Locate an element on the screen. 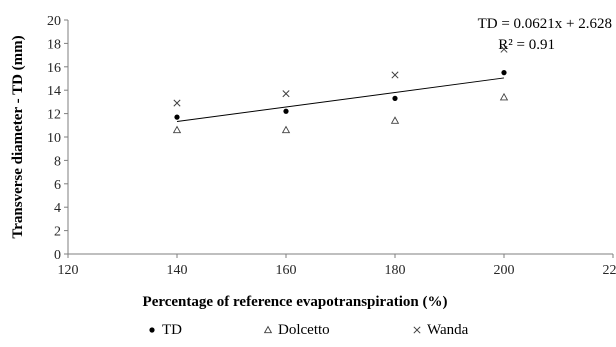 The width and height of the screenshot is (616, 347). legend-label-td: TD is located at coordinates (172, 330).